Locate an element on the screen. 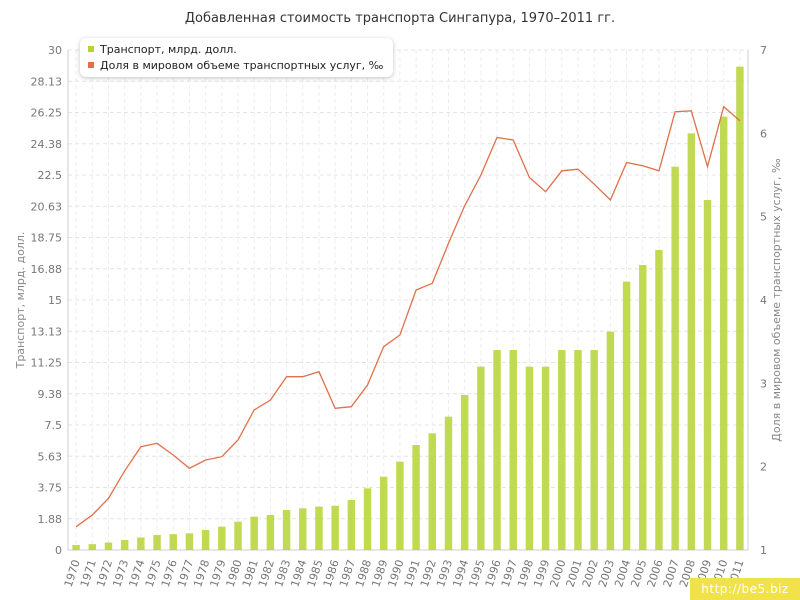 The height and width of the screenshot is (600, 800). y2-tick-label: 1 is located at coordinates (763, 550).